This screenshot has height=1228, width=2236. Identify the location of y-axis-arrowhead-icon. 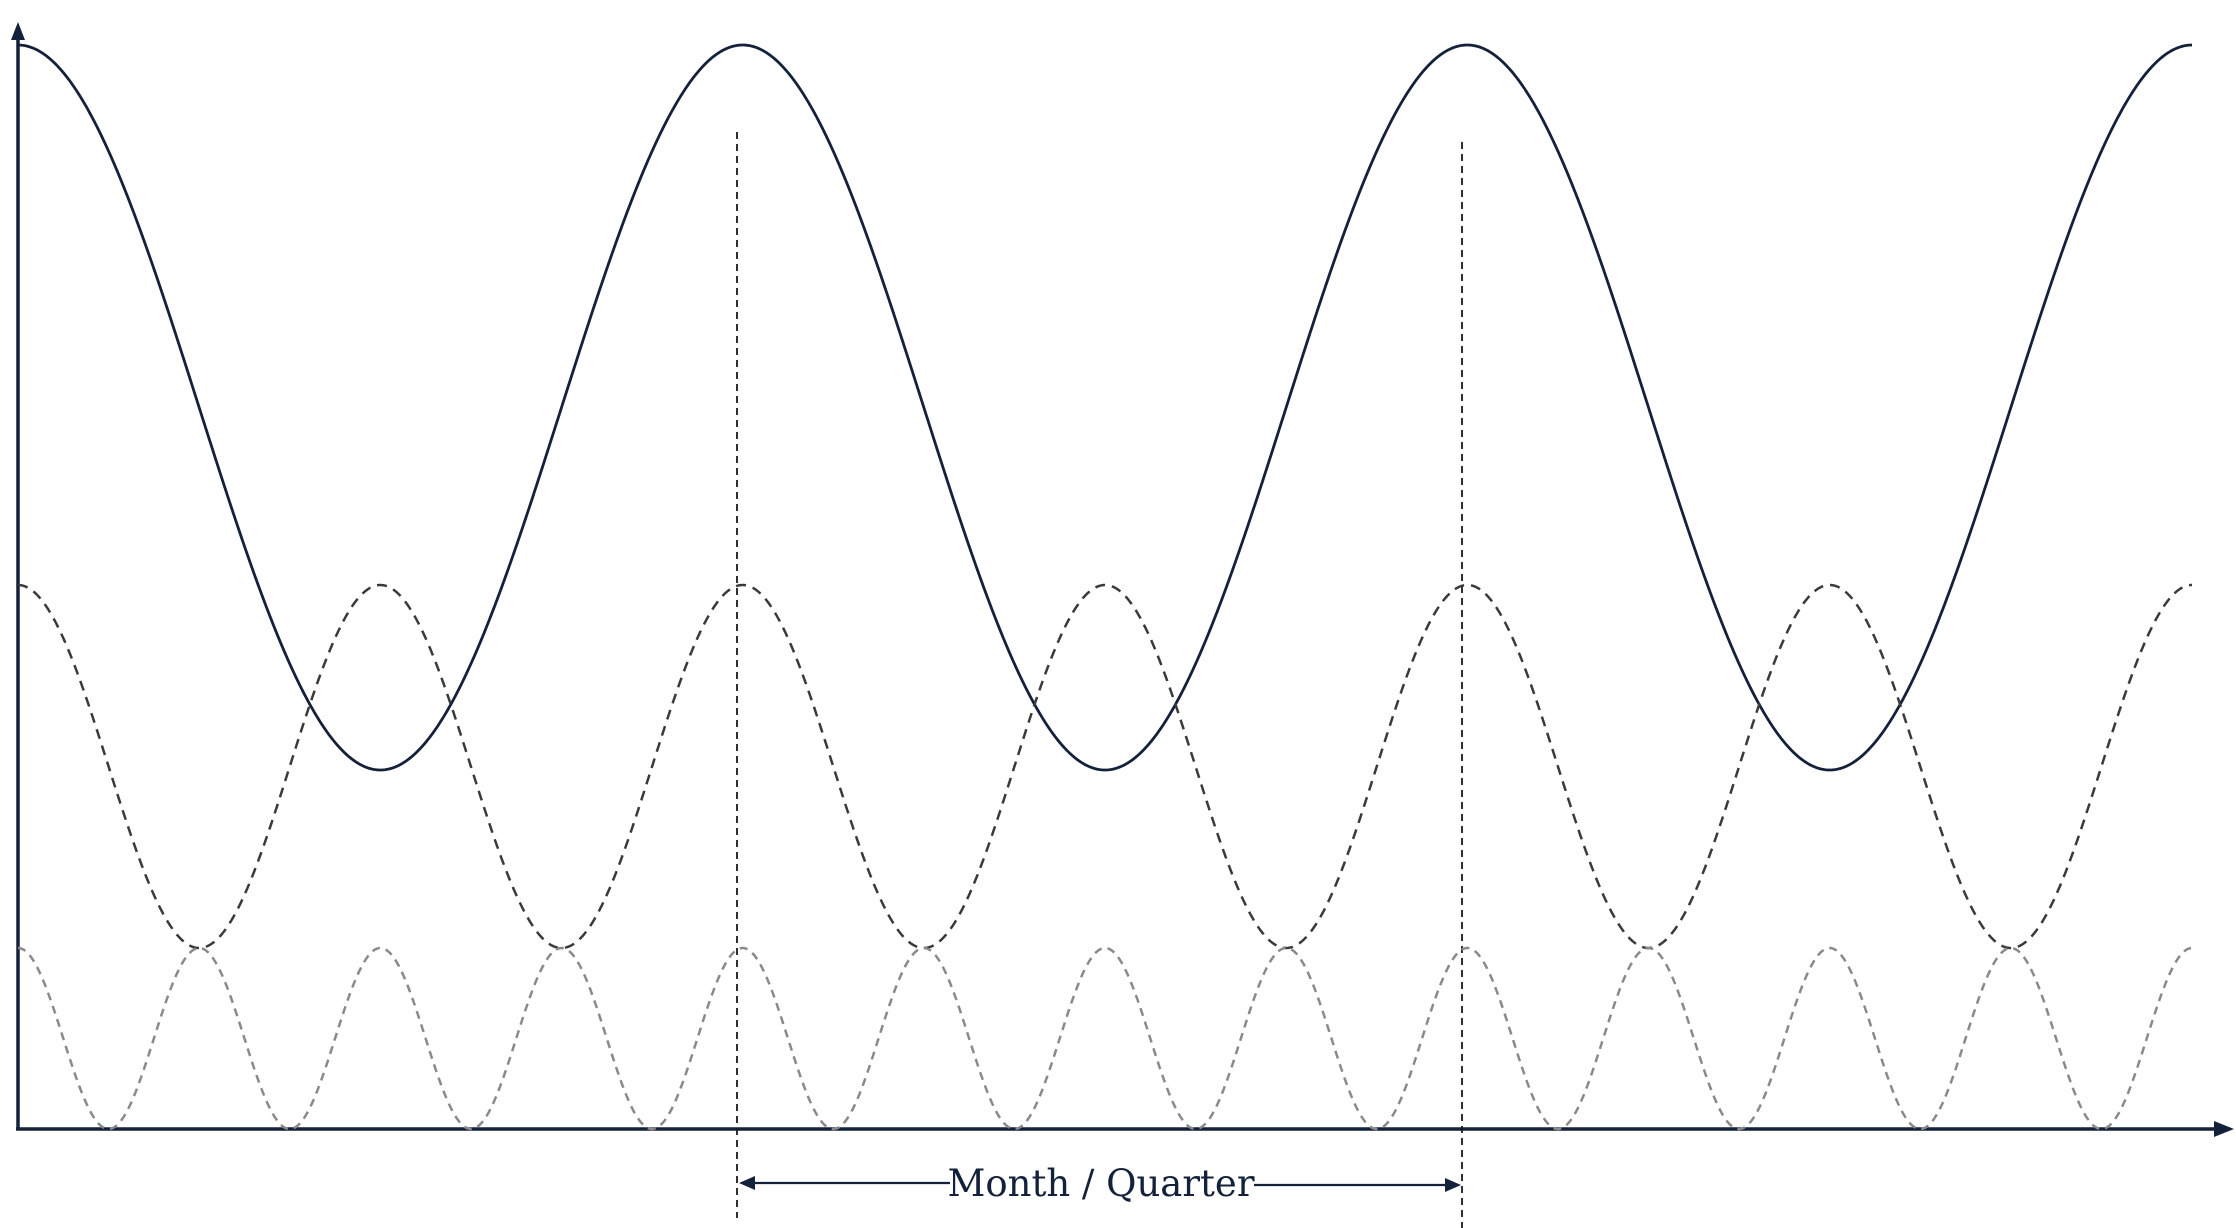
(18, 31).